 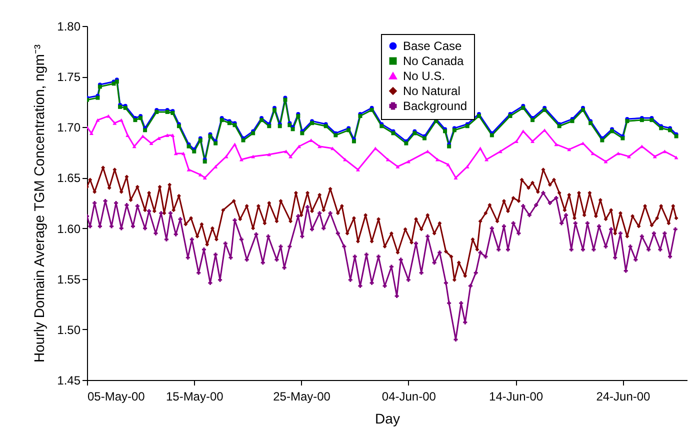 I want to click on legend-label: No Canada, so click(x=433, y=61).